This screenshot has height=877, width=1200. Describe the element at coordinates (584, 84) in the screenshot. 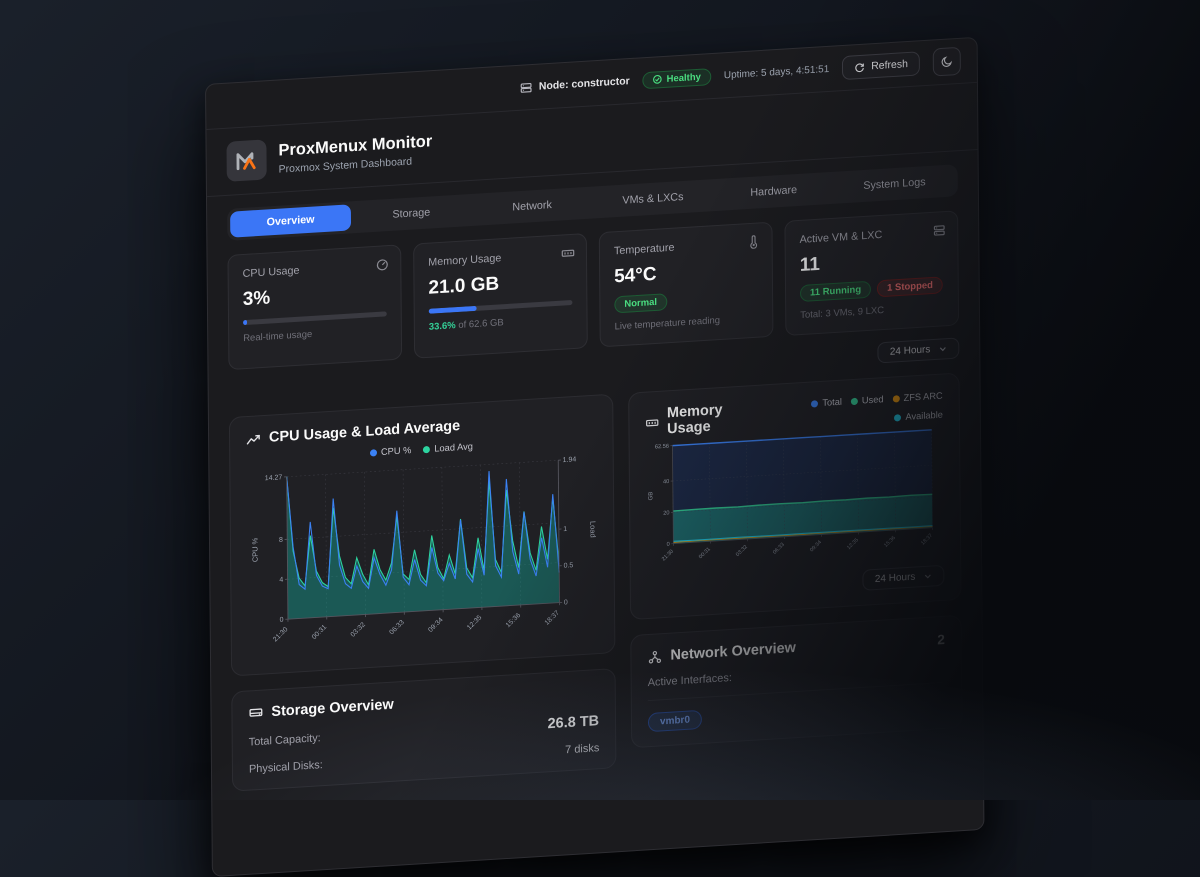

I see `node-label: Node: constructor` at that location.